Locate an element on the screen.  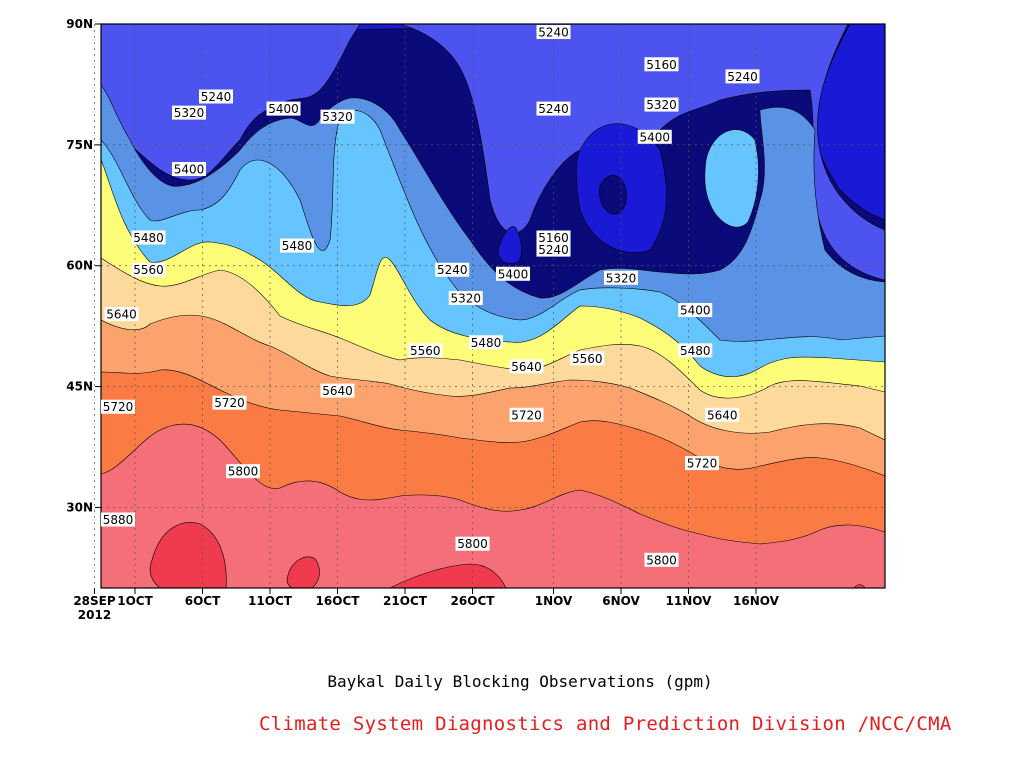
x-tick-label: 1NOV is located at coordinates (554, 601).